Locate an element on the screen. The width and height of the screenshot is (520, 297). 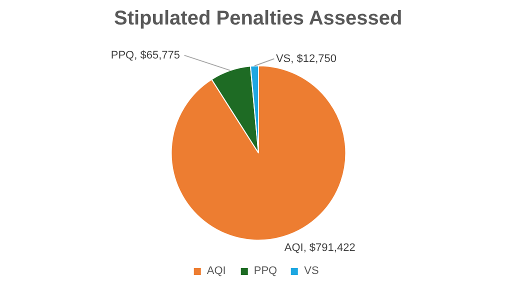
legend-label: PPQ is located at coordinates (266, 271).